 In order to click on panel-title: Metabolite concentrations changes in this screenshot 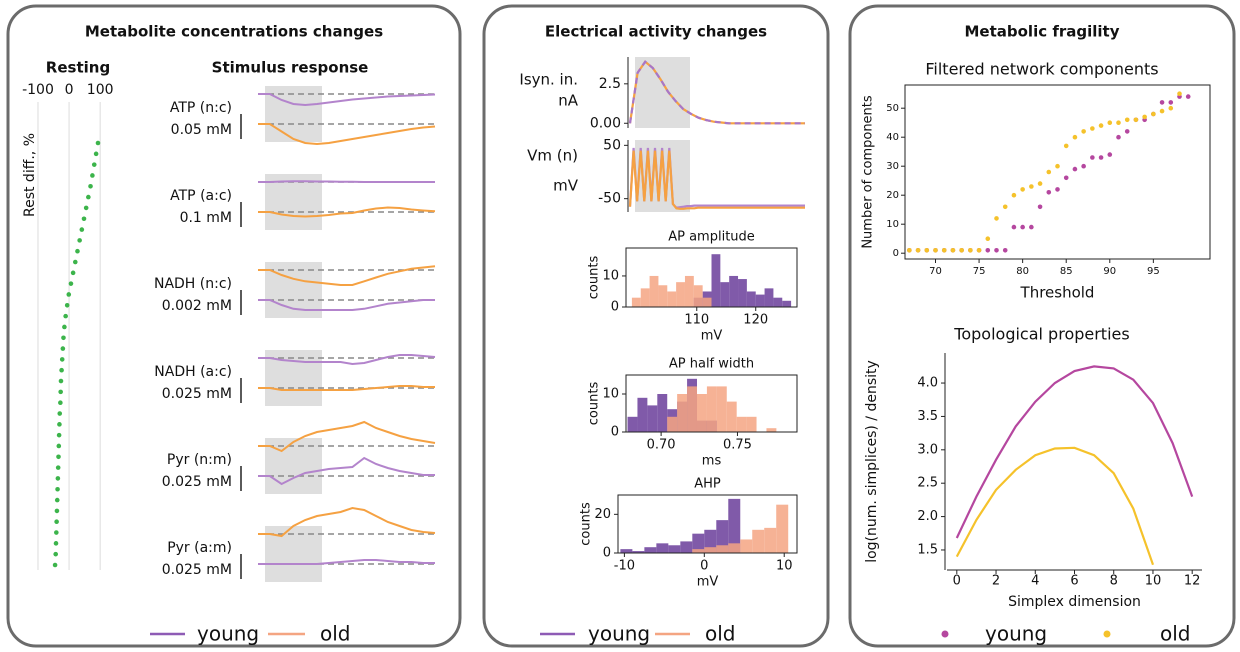, I will do `click(234, 32)`.